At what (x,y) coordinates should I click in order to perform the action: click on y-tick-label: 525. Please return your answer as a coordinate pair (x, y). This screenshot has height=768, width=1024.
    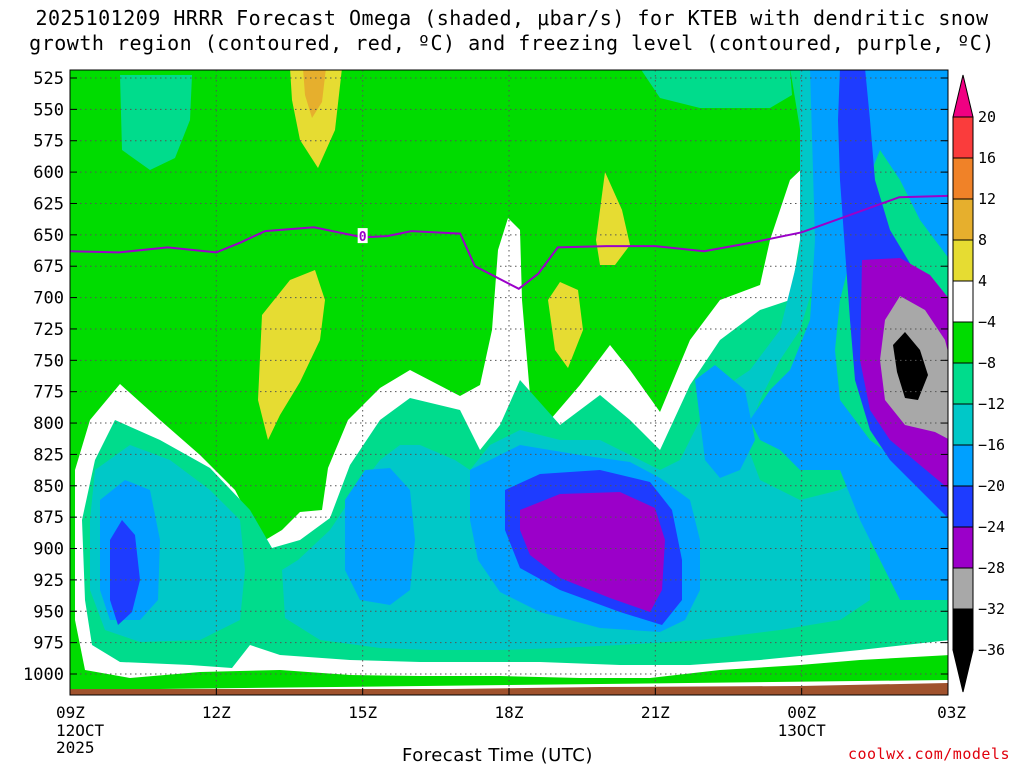
    Looking at the image, I should click on (48, 79).